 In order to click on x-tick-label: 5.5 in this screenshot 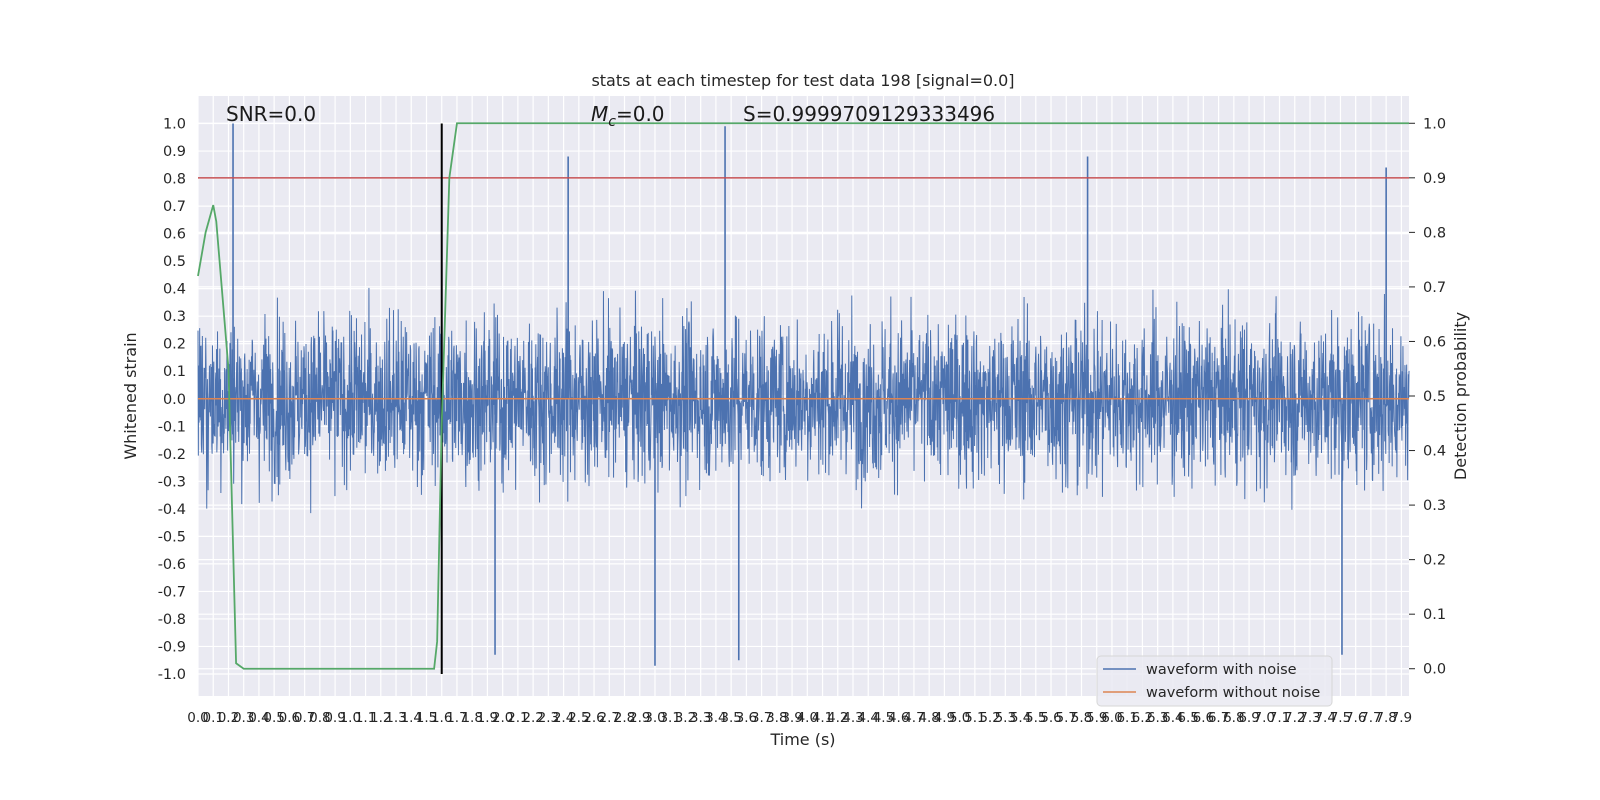, I will do `click(1035, 718)`.